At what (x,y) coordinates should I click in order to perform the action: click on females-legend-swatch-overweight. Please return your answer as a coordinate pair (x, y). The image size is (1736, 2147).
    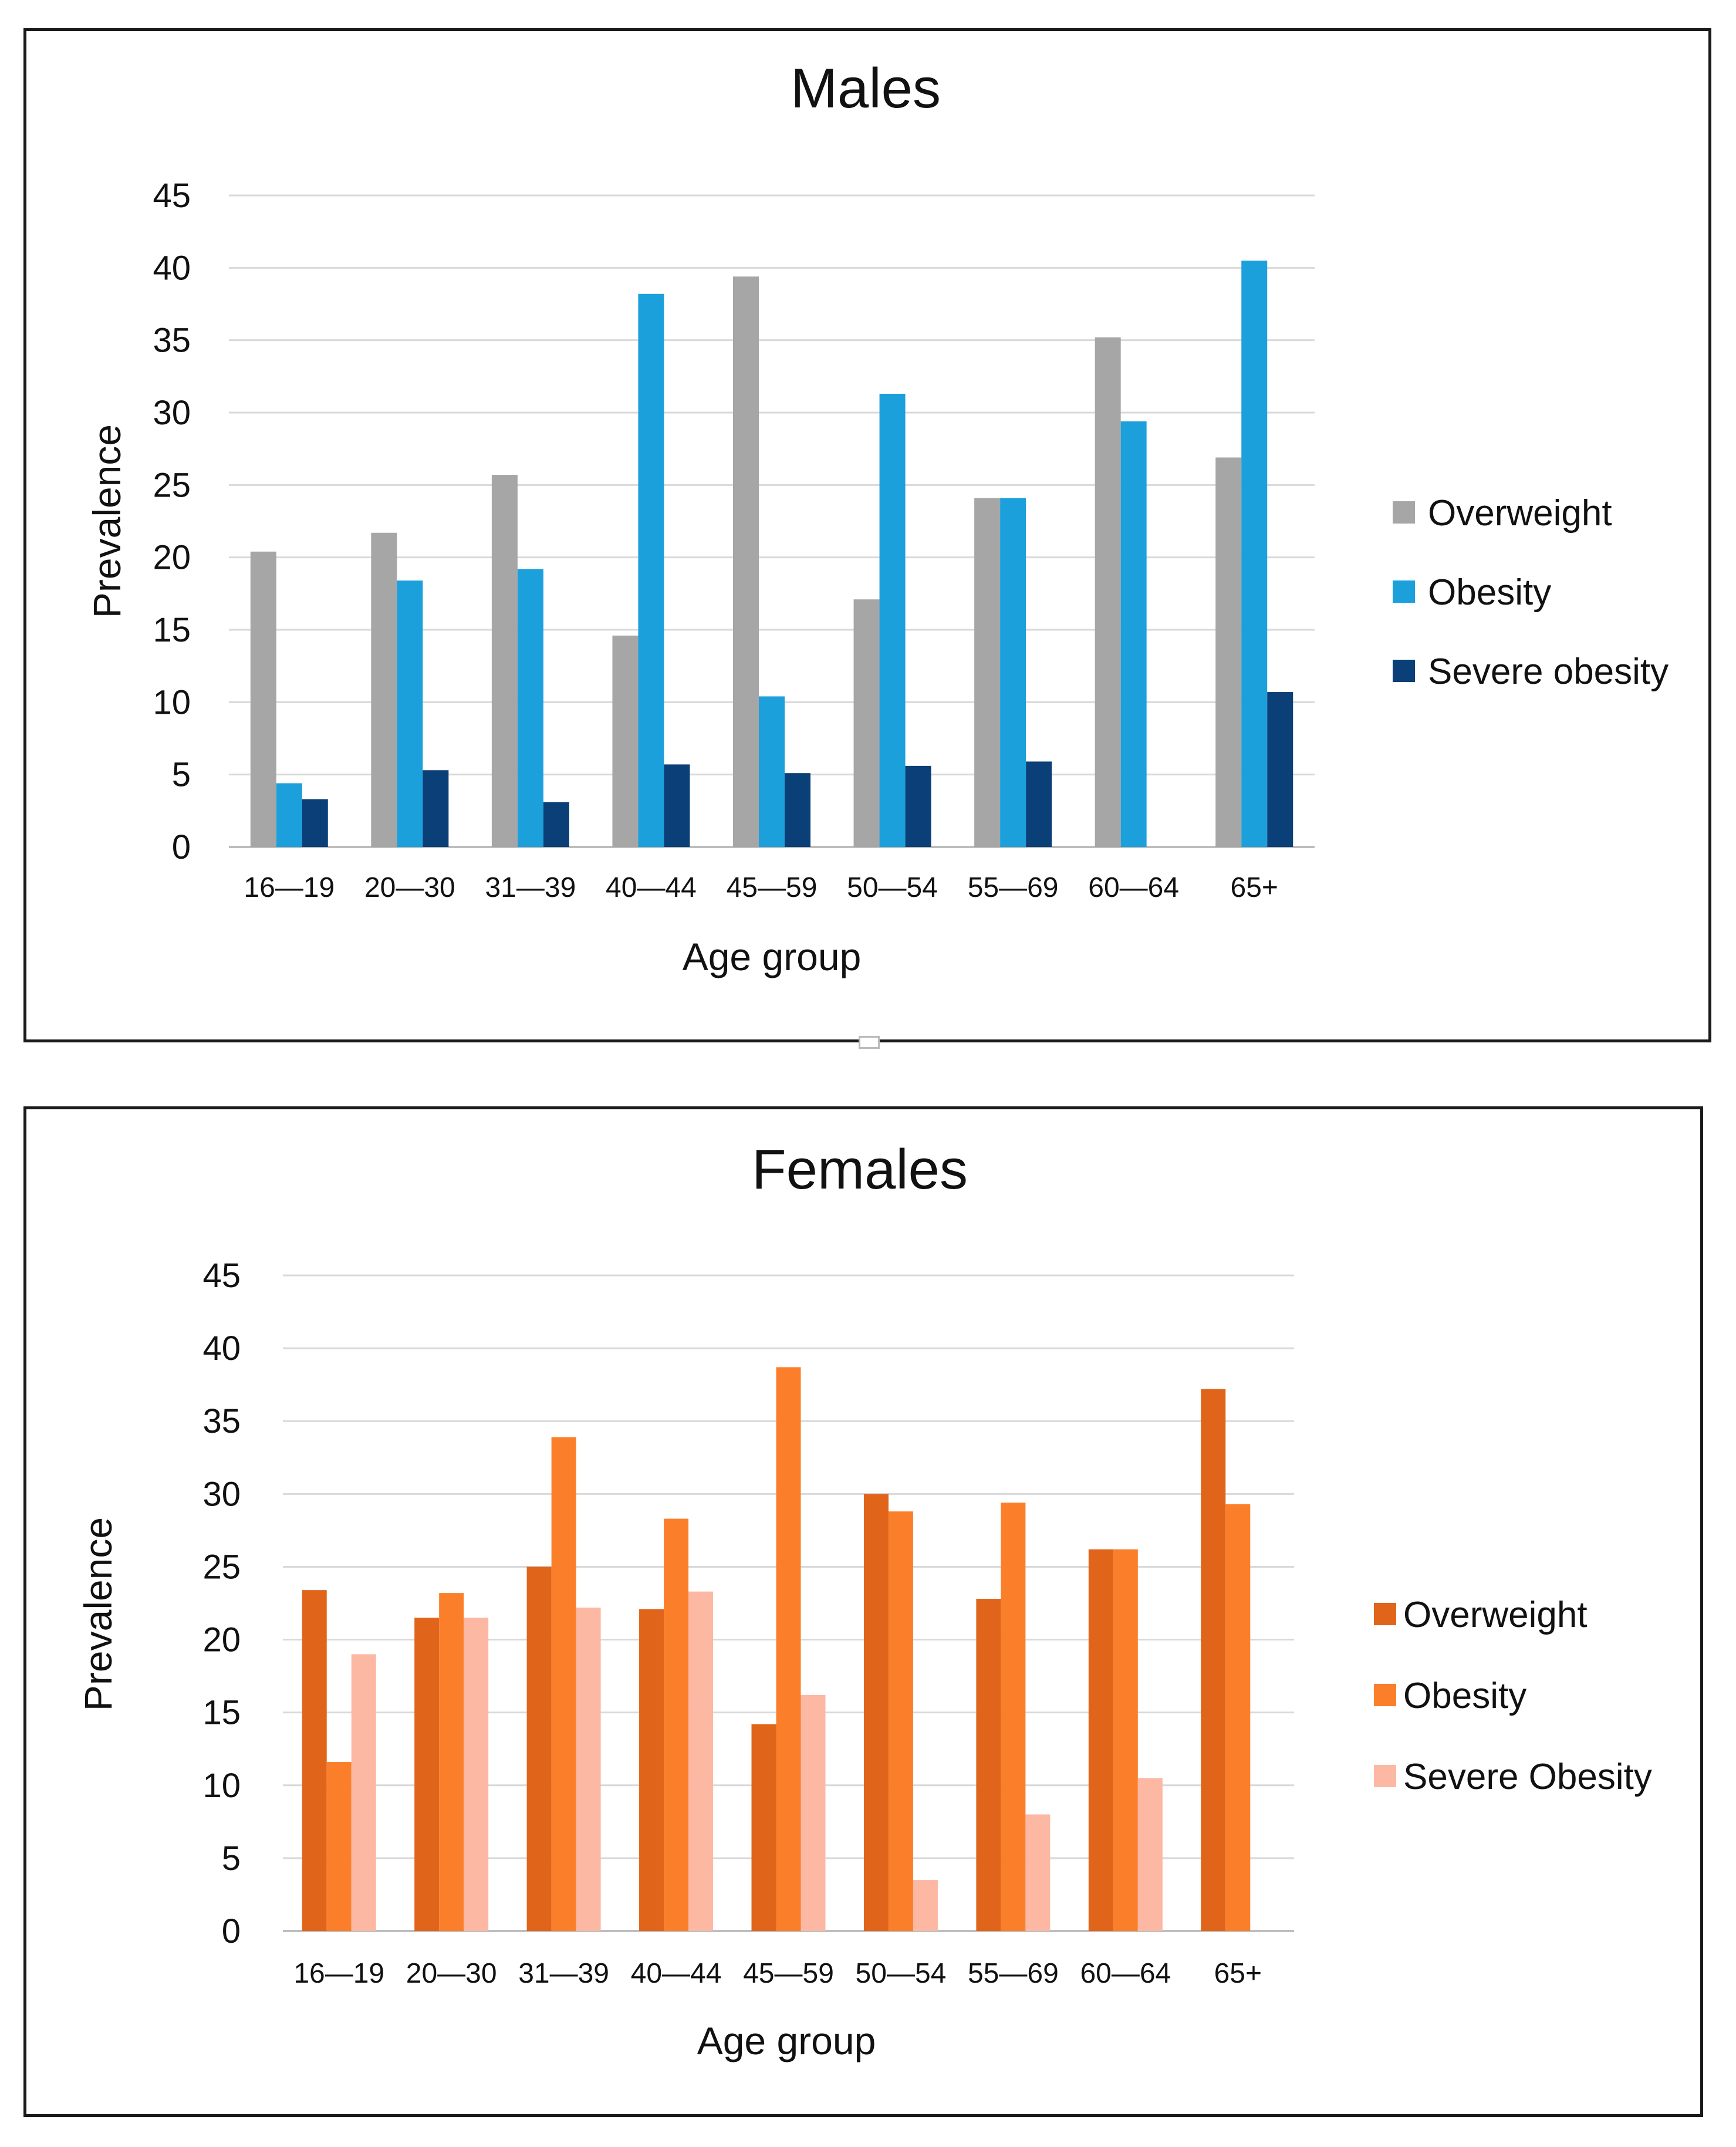
    Looking at the image, I should click on (1385, 1614).